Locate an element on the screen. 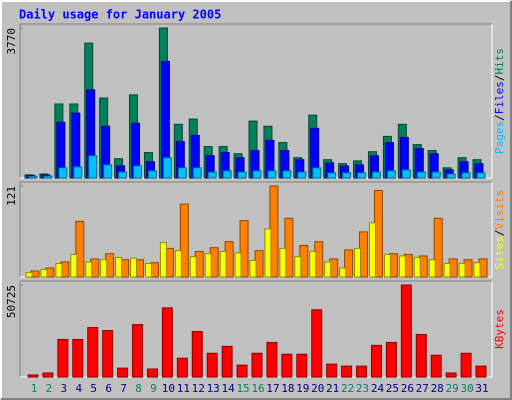  y-tick-label: 121 is located at coordinates (11, 196).